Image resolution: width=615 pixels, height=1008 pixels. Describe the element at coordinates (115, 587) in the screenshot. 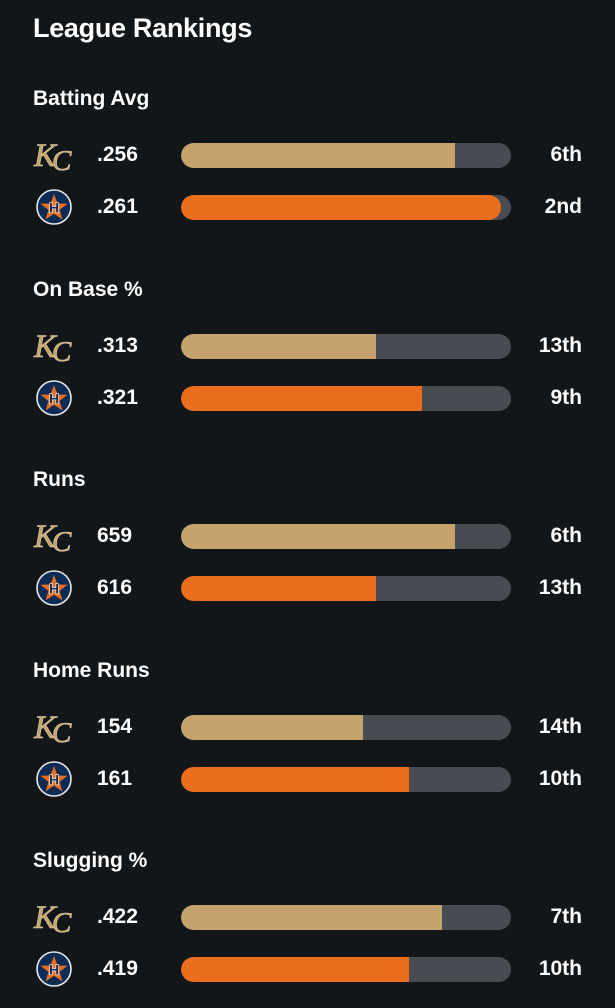

I see `stat-value: 616` at that location.